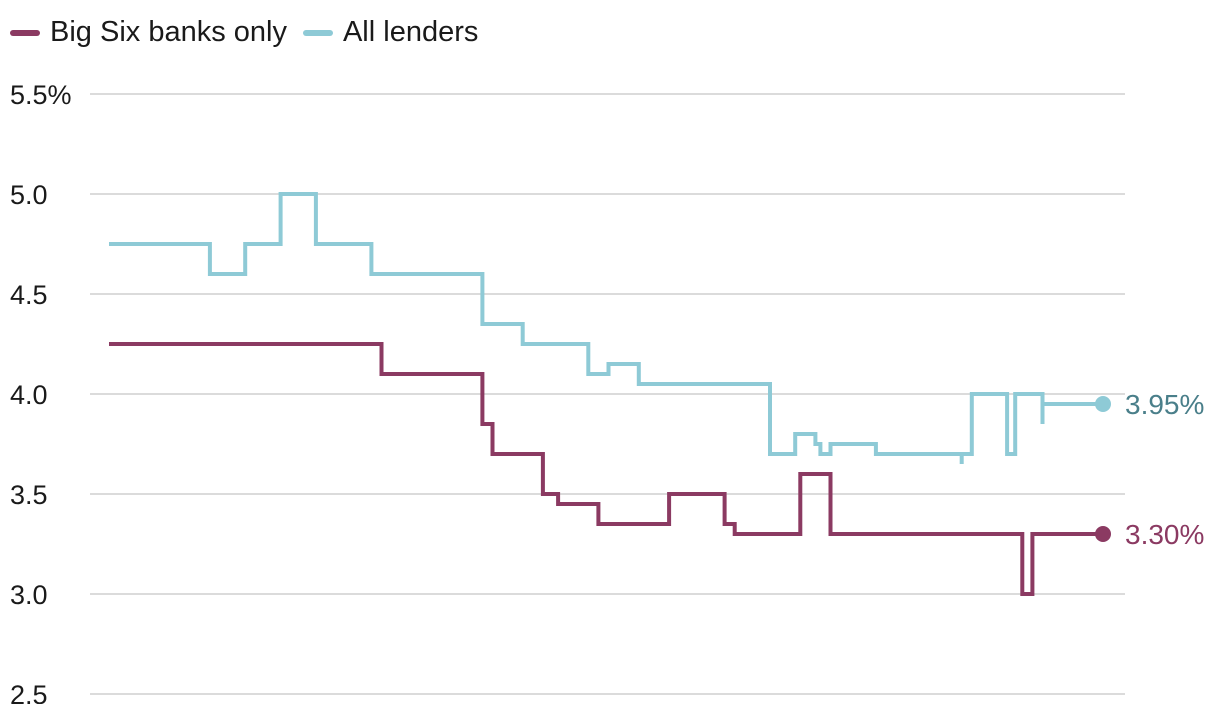  I want to click on legend-item-big-six: Big Six banks only, so click(148, 32).